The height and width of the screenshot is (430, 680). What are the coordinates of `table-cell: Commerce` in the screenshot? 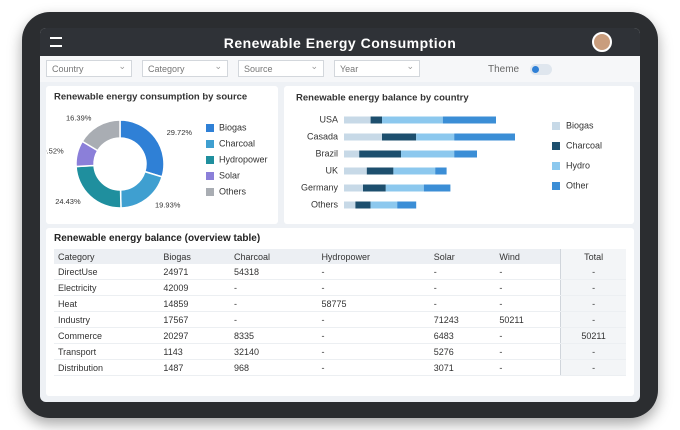 It's located at (107, 335).